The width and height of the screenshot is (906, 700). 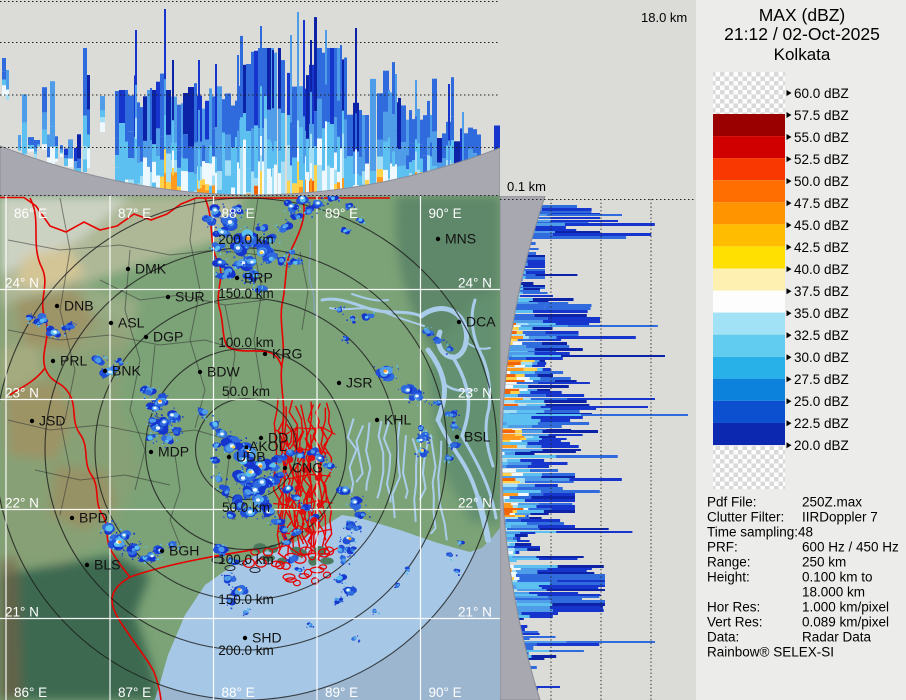 I want to click on svg-text: 600 Hz / 450 Hz, so click(x=850, y=547).